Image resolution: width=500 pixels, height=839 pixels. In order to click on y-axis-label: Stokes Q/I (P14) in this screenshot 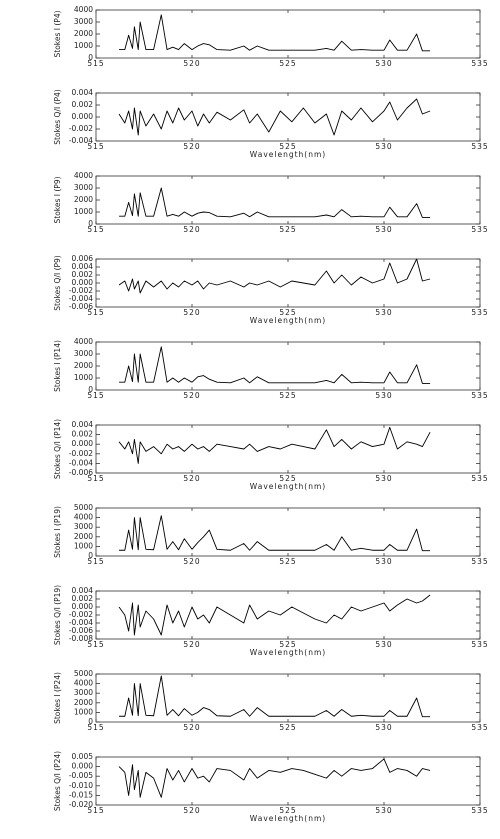, I will do `click(57, 449)`.